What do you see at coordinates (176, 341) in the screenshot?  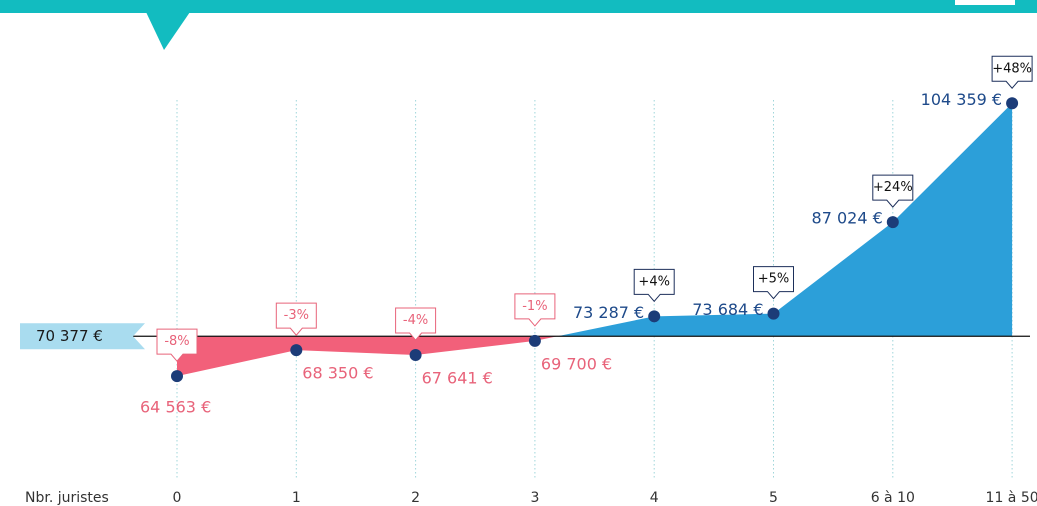 I see `change-label: -8%` at bounding box center [176, 341].